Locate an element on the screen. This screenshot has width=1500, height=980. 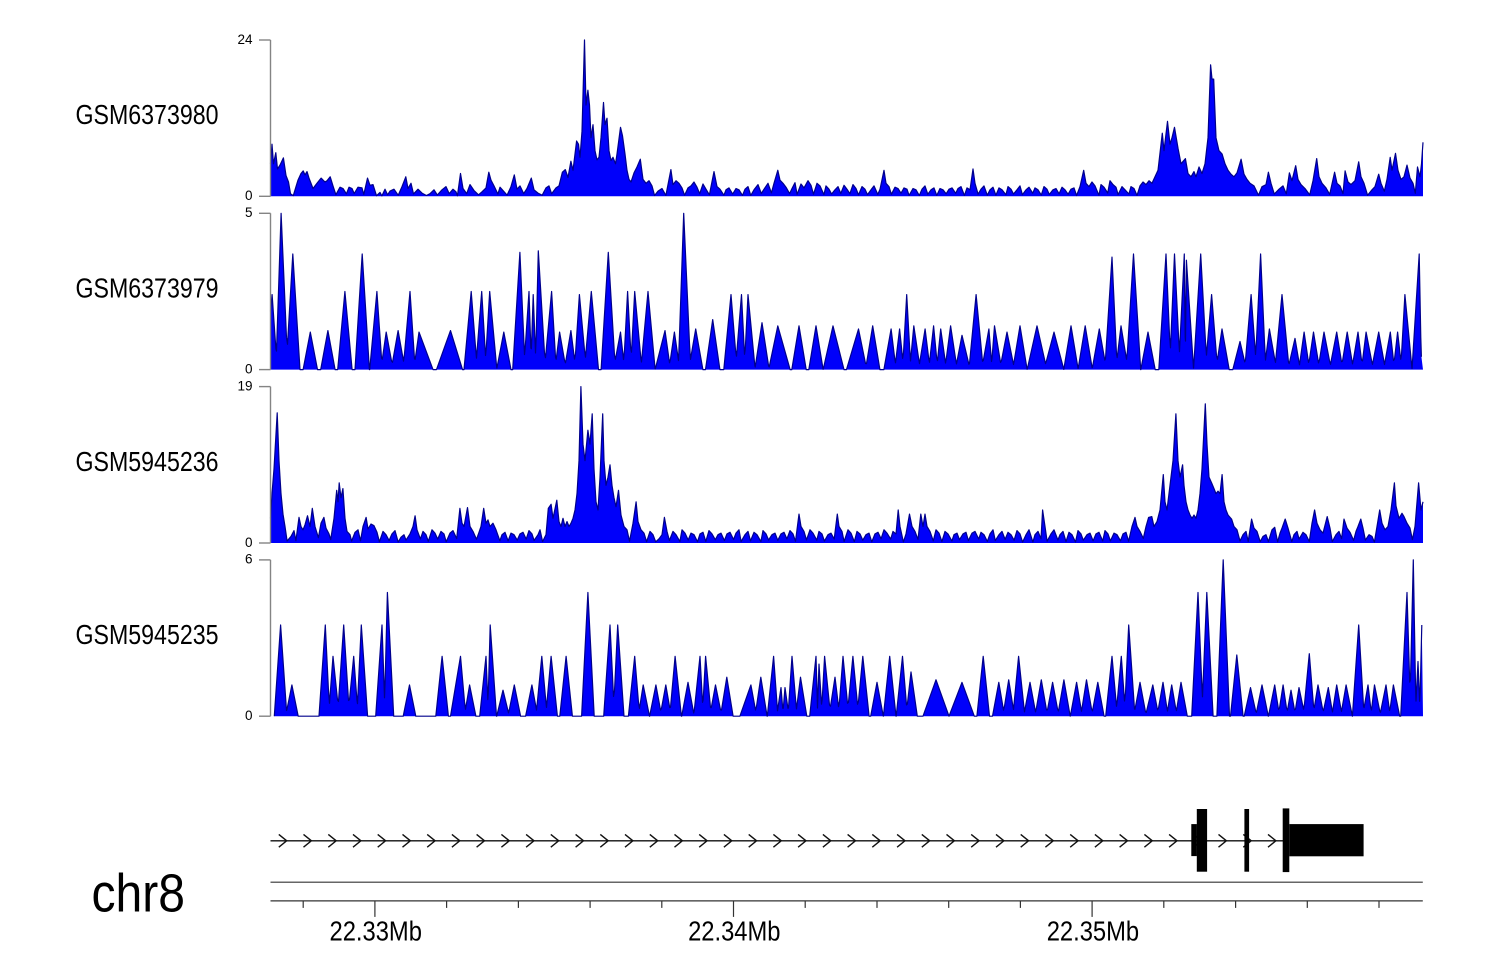
svg-text: 6 is located at coordinates (249, 559).